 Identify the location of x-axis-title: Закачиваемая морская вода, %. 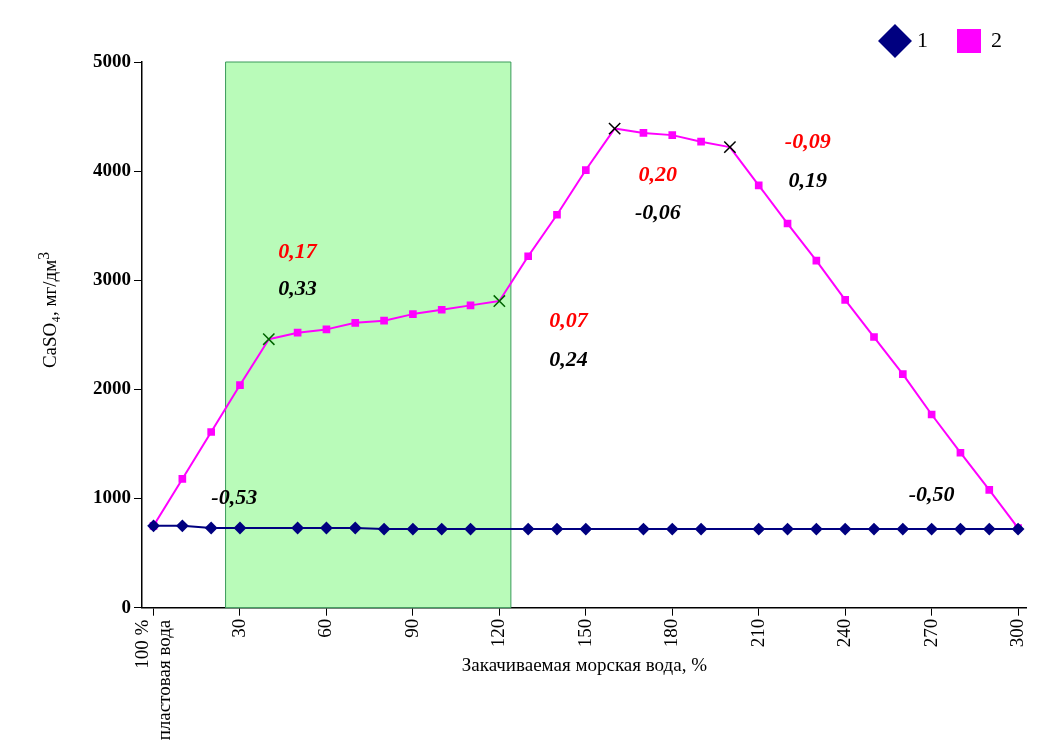
(584, 664).